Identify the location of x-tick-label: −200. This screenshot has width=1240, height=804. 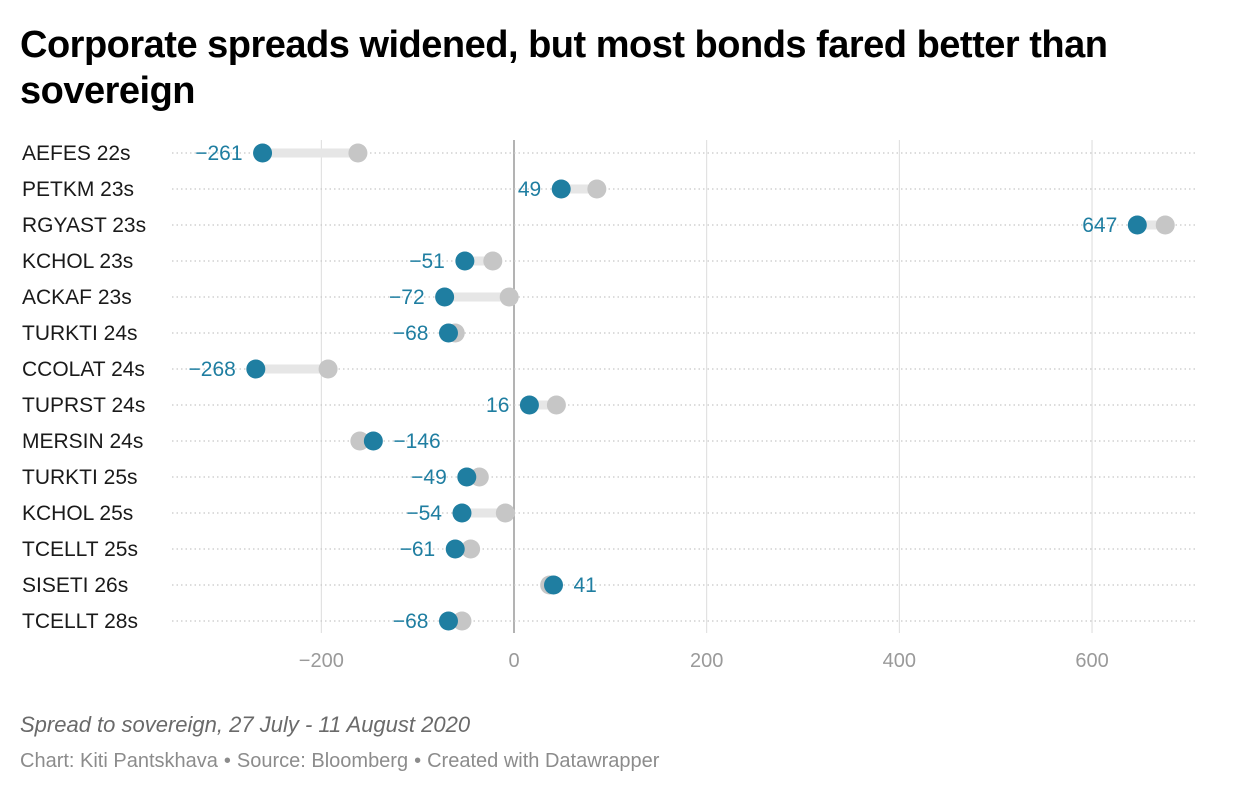
(321, 661).